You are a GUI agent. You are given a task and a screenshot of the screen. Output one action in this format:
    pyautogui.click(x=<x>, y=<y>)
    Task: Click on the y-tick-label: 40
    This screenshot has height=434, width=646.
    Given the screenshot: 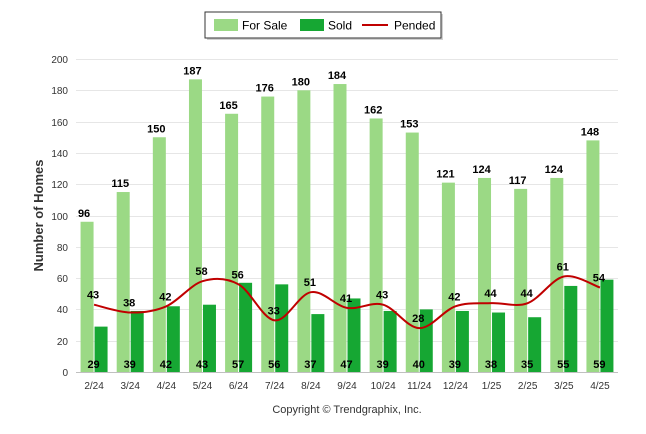 What is the action you would take?
    pyautogui.click(x=63, y=310)
    